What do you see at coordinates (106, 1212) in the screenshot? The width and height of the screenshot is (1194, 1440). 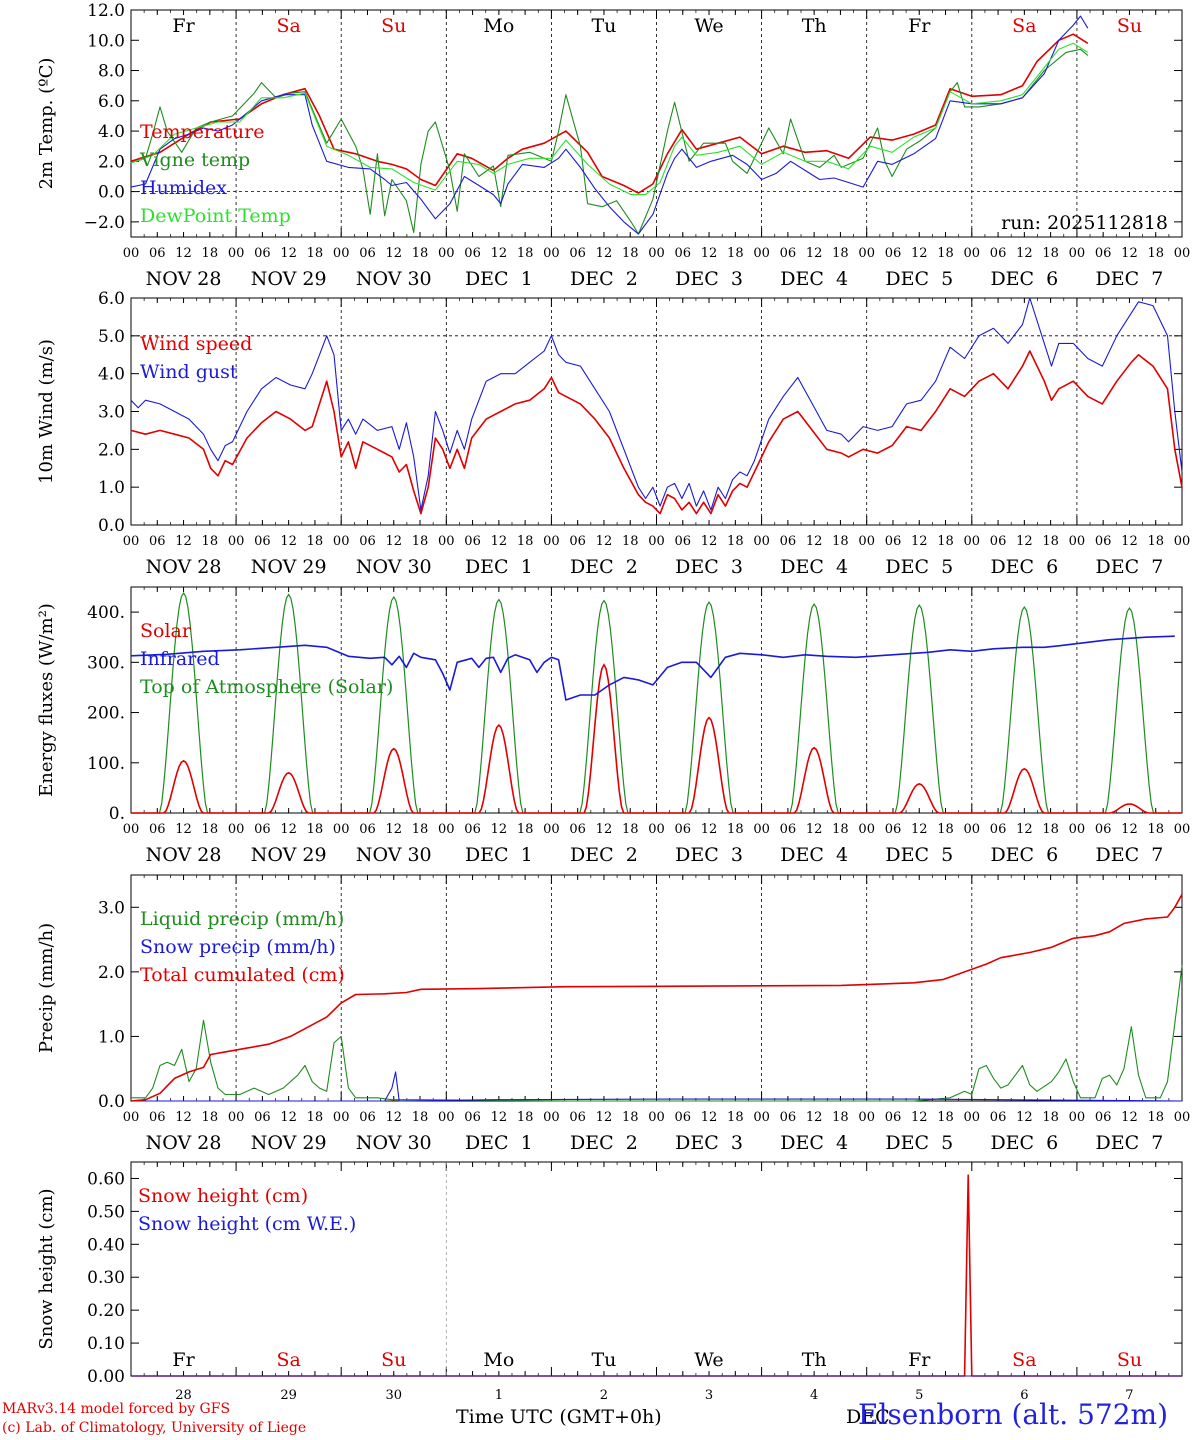 I see `y-tick-label: 0.50` at bounding box center [106, 1212].